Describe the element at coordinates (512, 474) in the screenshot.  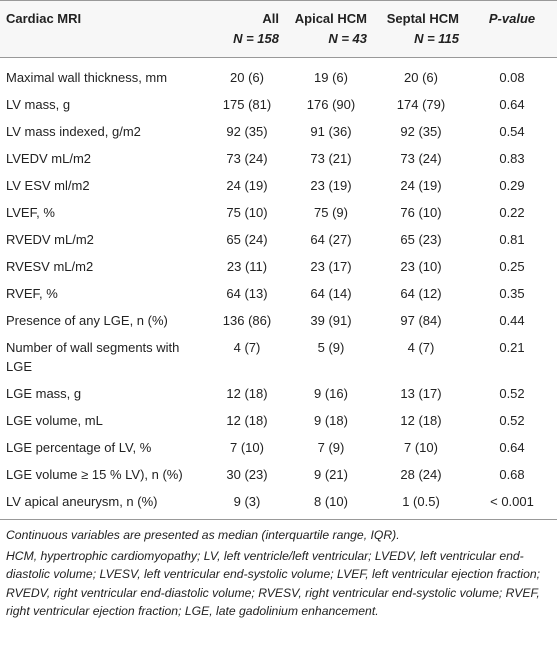
I see `cell: 0.68` at that location.